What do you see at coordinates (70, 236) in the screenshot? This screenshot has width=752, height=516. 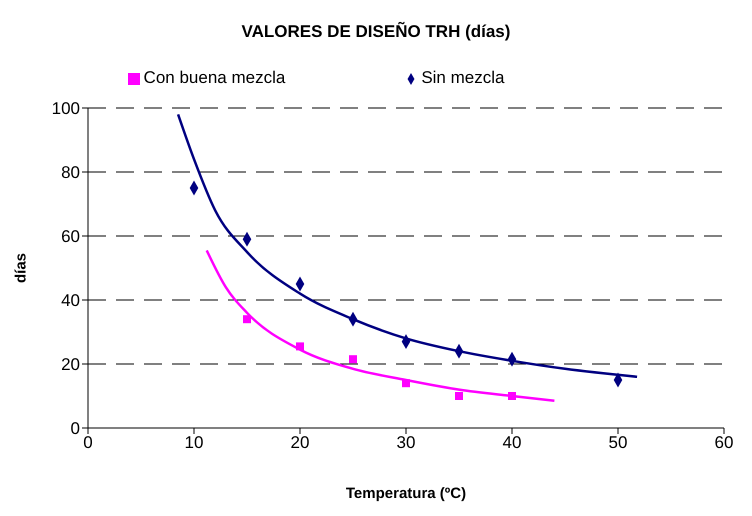 I see `y-tick-label: 60` at bounding box center [70, 236].